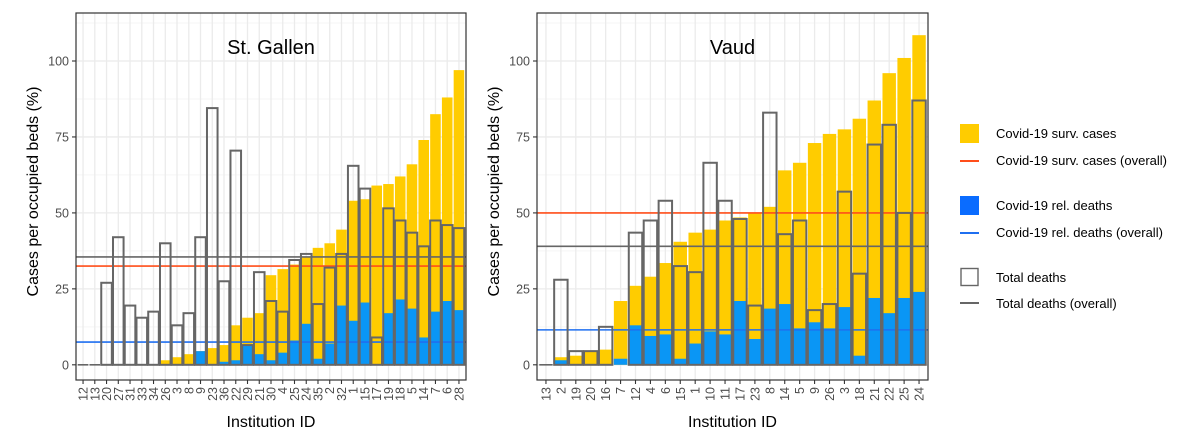  What do you see at coordinates (606, 394) in the screenshot?
I see `x-tick-label: 16` at bounding box center [606, 394].